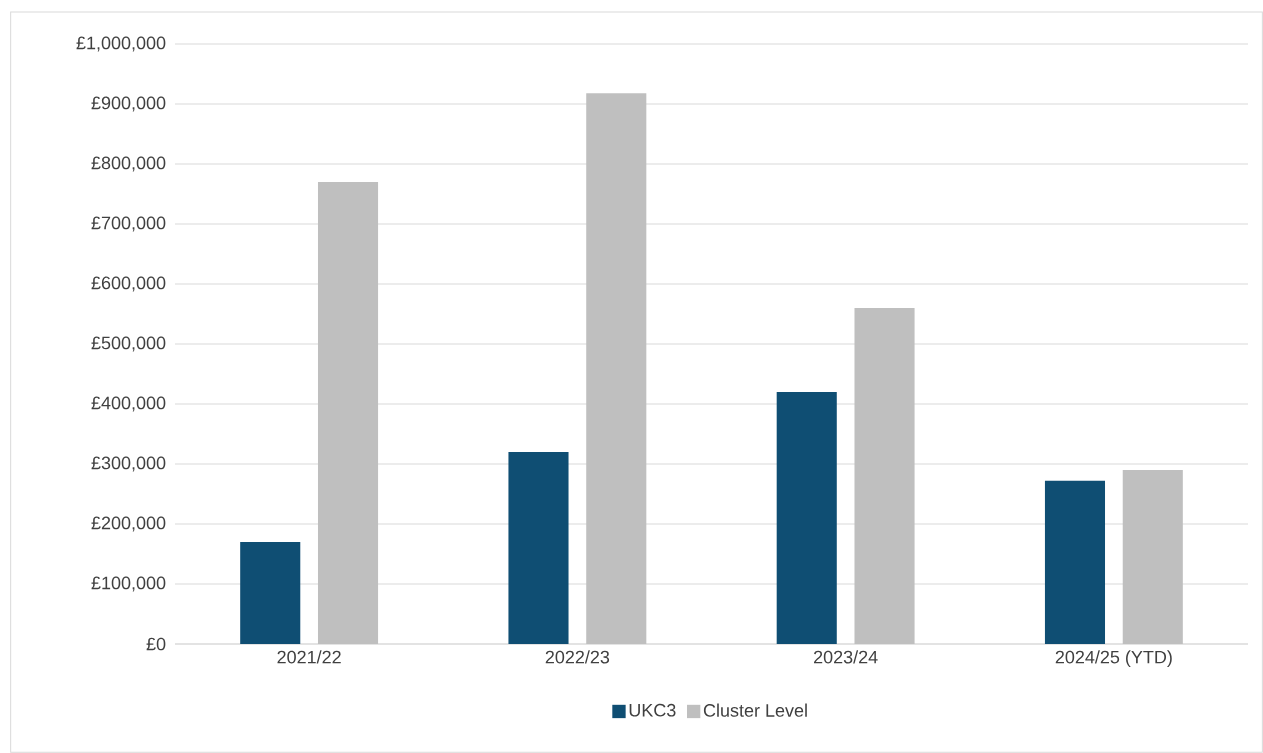  Describe the element at coordinates (128, 524) in the screenshot. I see `y-tick-label: £200,000` at that location.